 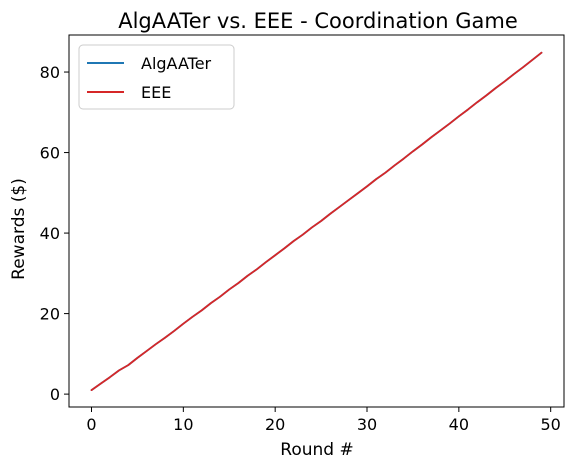 What do you see at coordinates (316, 450) in the screenshot?
I see `x-axis-label: Round #` at bounding box center [316, 450].